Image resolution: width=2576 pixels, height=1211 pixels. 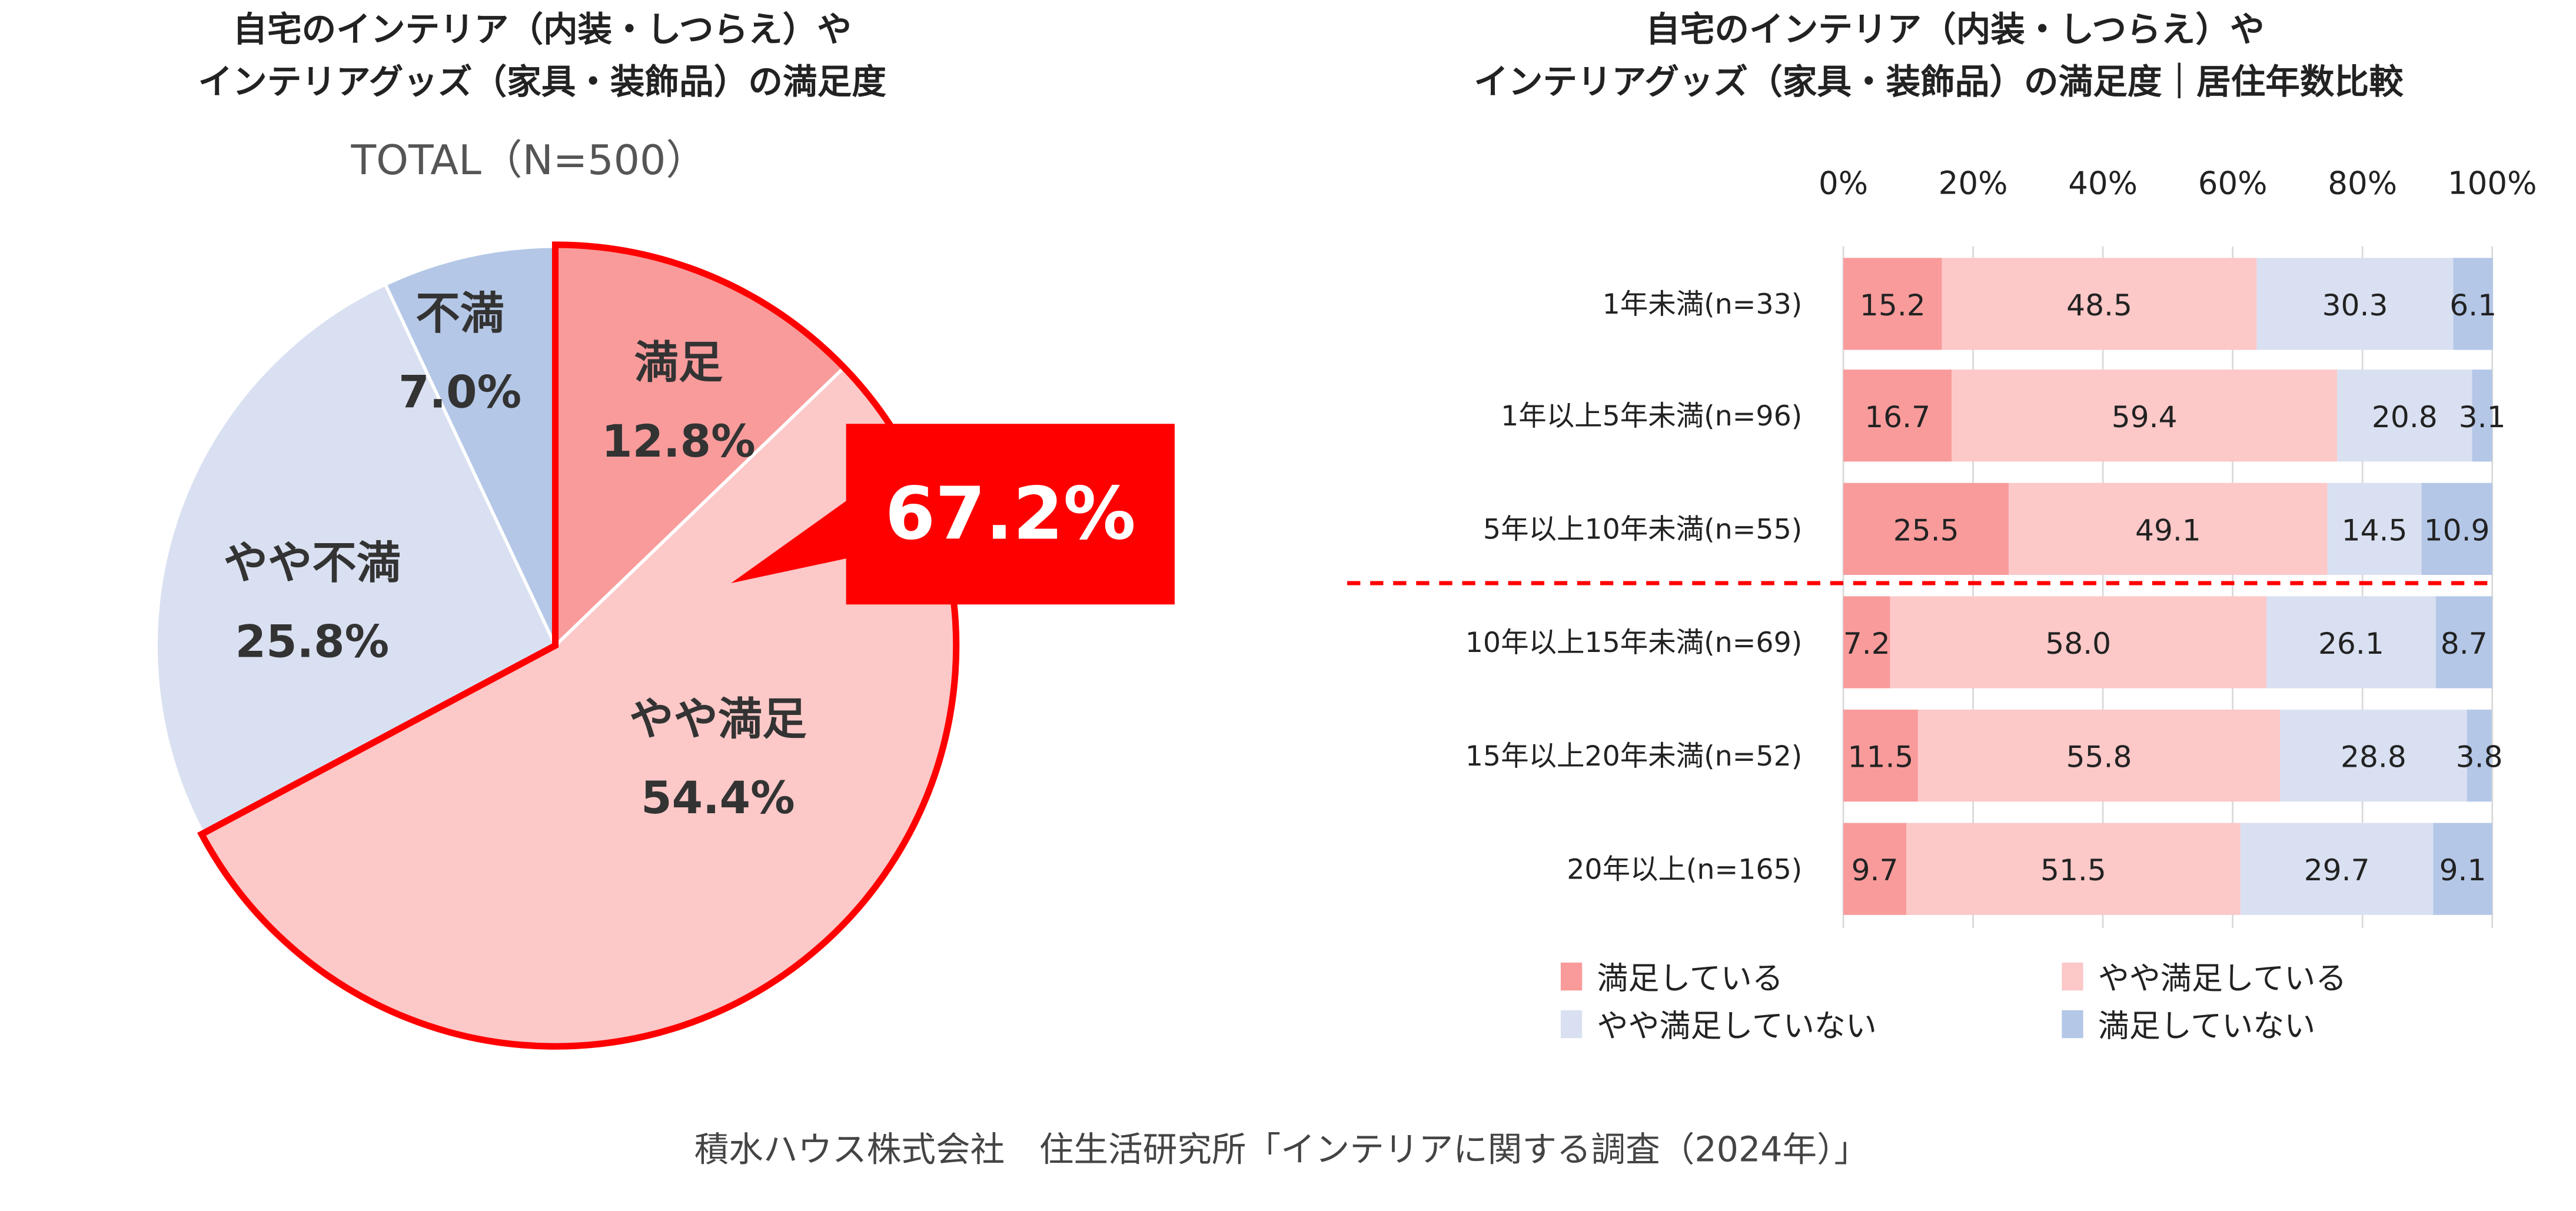 What do you see at coordinates (312, 563) in the screenshot?
I see `pie-slice-label: やや不満` at bounding box center [312, 563].